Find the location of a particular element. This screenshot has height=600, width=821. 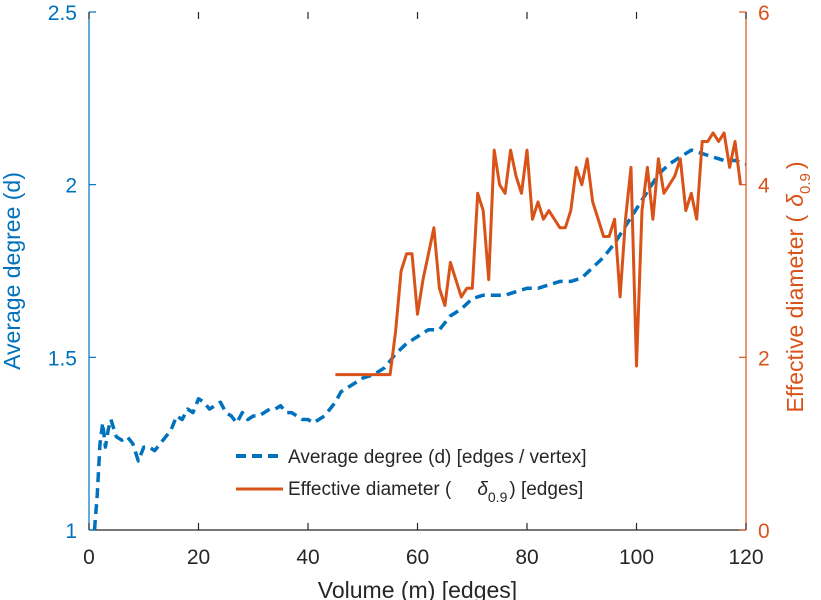

legend-label-average-degree: Average degree (d) [edges / vertex] is located at coordinates (437, 457).